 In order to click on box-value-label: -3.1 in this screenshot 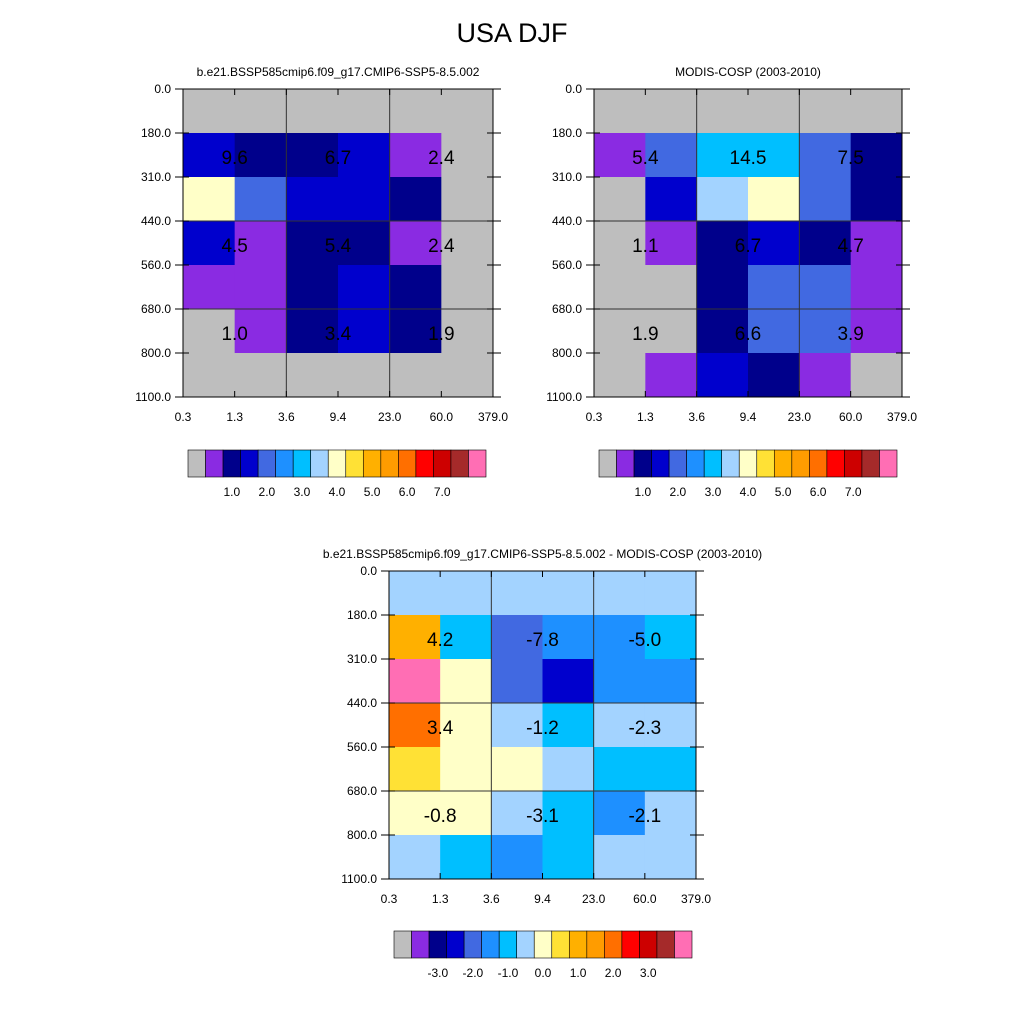, I will do `click(542, 816)`.